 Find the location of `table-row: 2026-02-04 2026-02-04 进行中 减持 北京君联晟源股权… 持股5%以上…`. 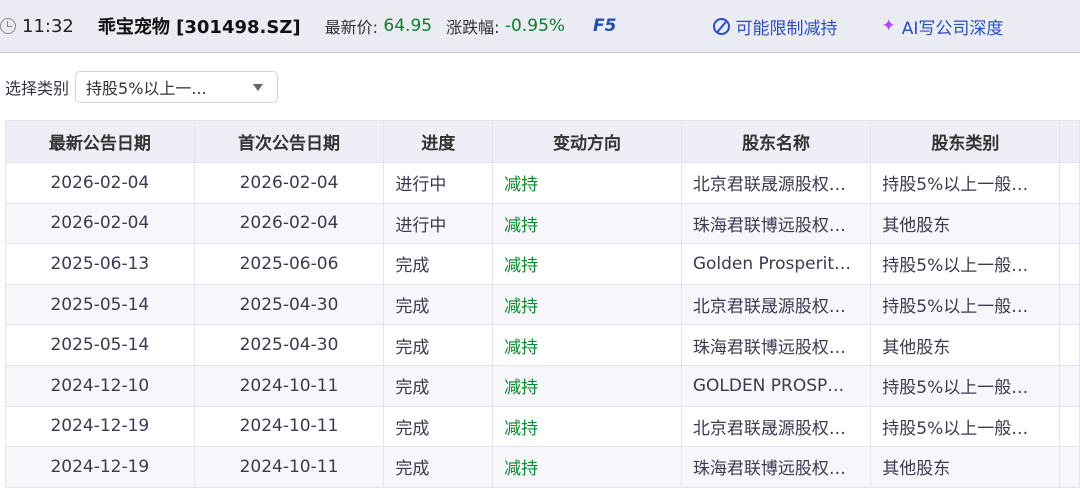

table-row: 2026-02-04 2026-02-04 进行中 减持 北京君联晟源股权… 持股5%以上… is located at coordinates (542, 183).